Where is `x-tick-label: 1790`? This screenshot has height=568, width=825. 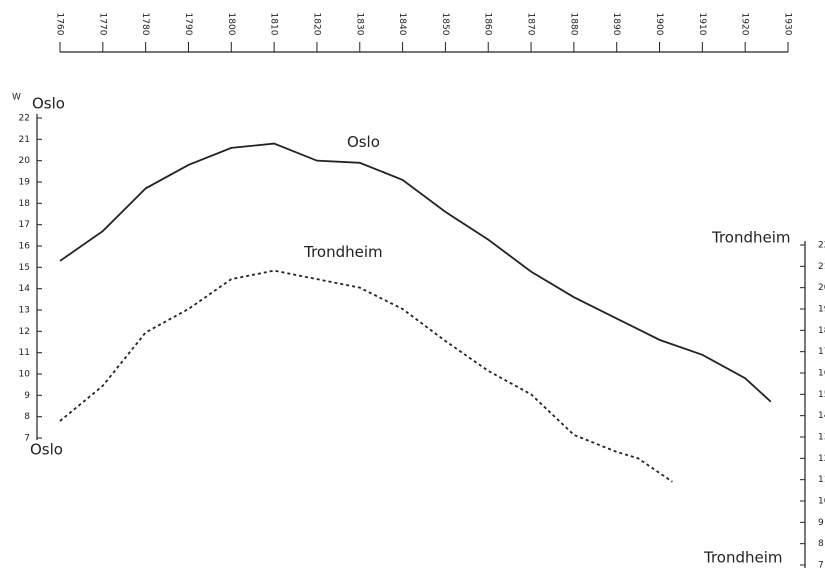 x-tick-label: 1790 is located at coordinates (188, 24).